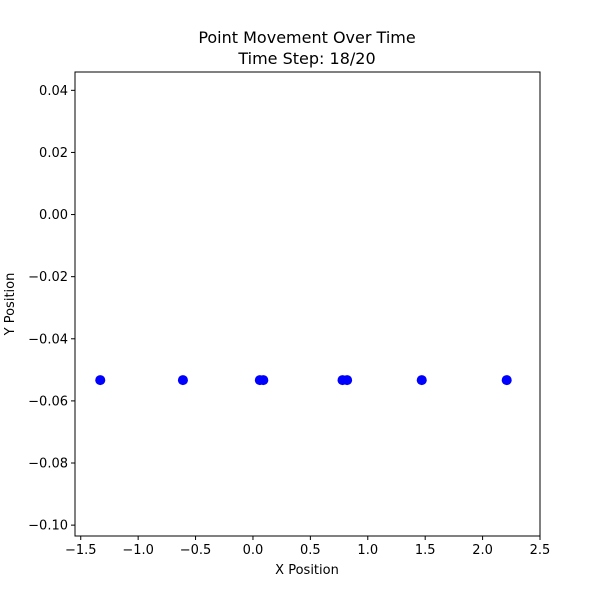  I want to click on y-tick-label: 0.02, so click(53, 153).